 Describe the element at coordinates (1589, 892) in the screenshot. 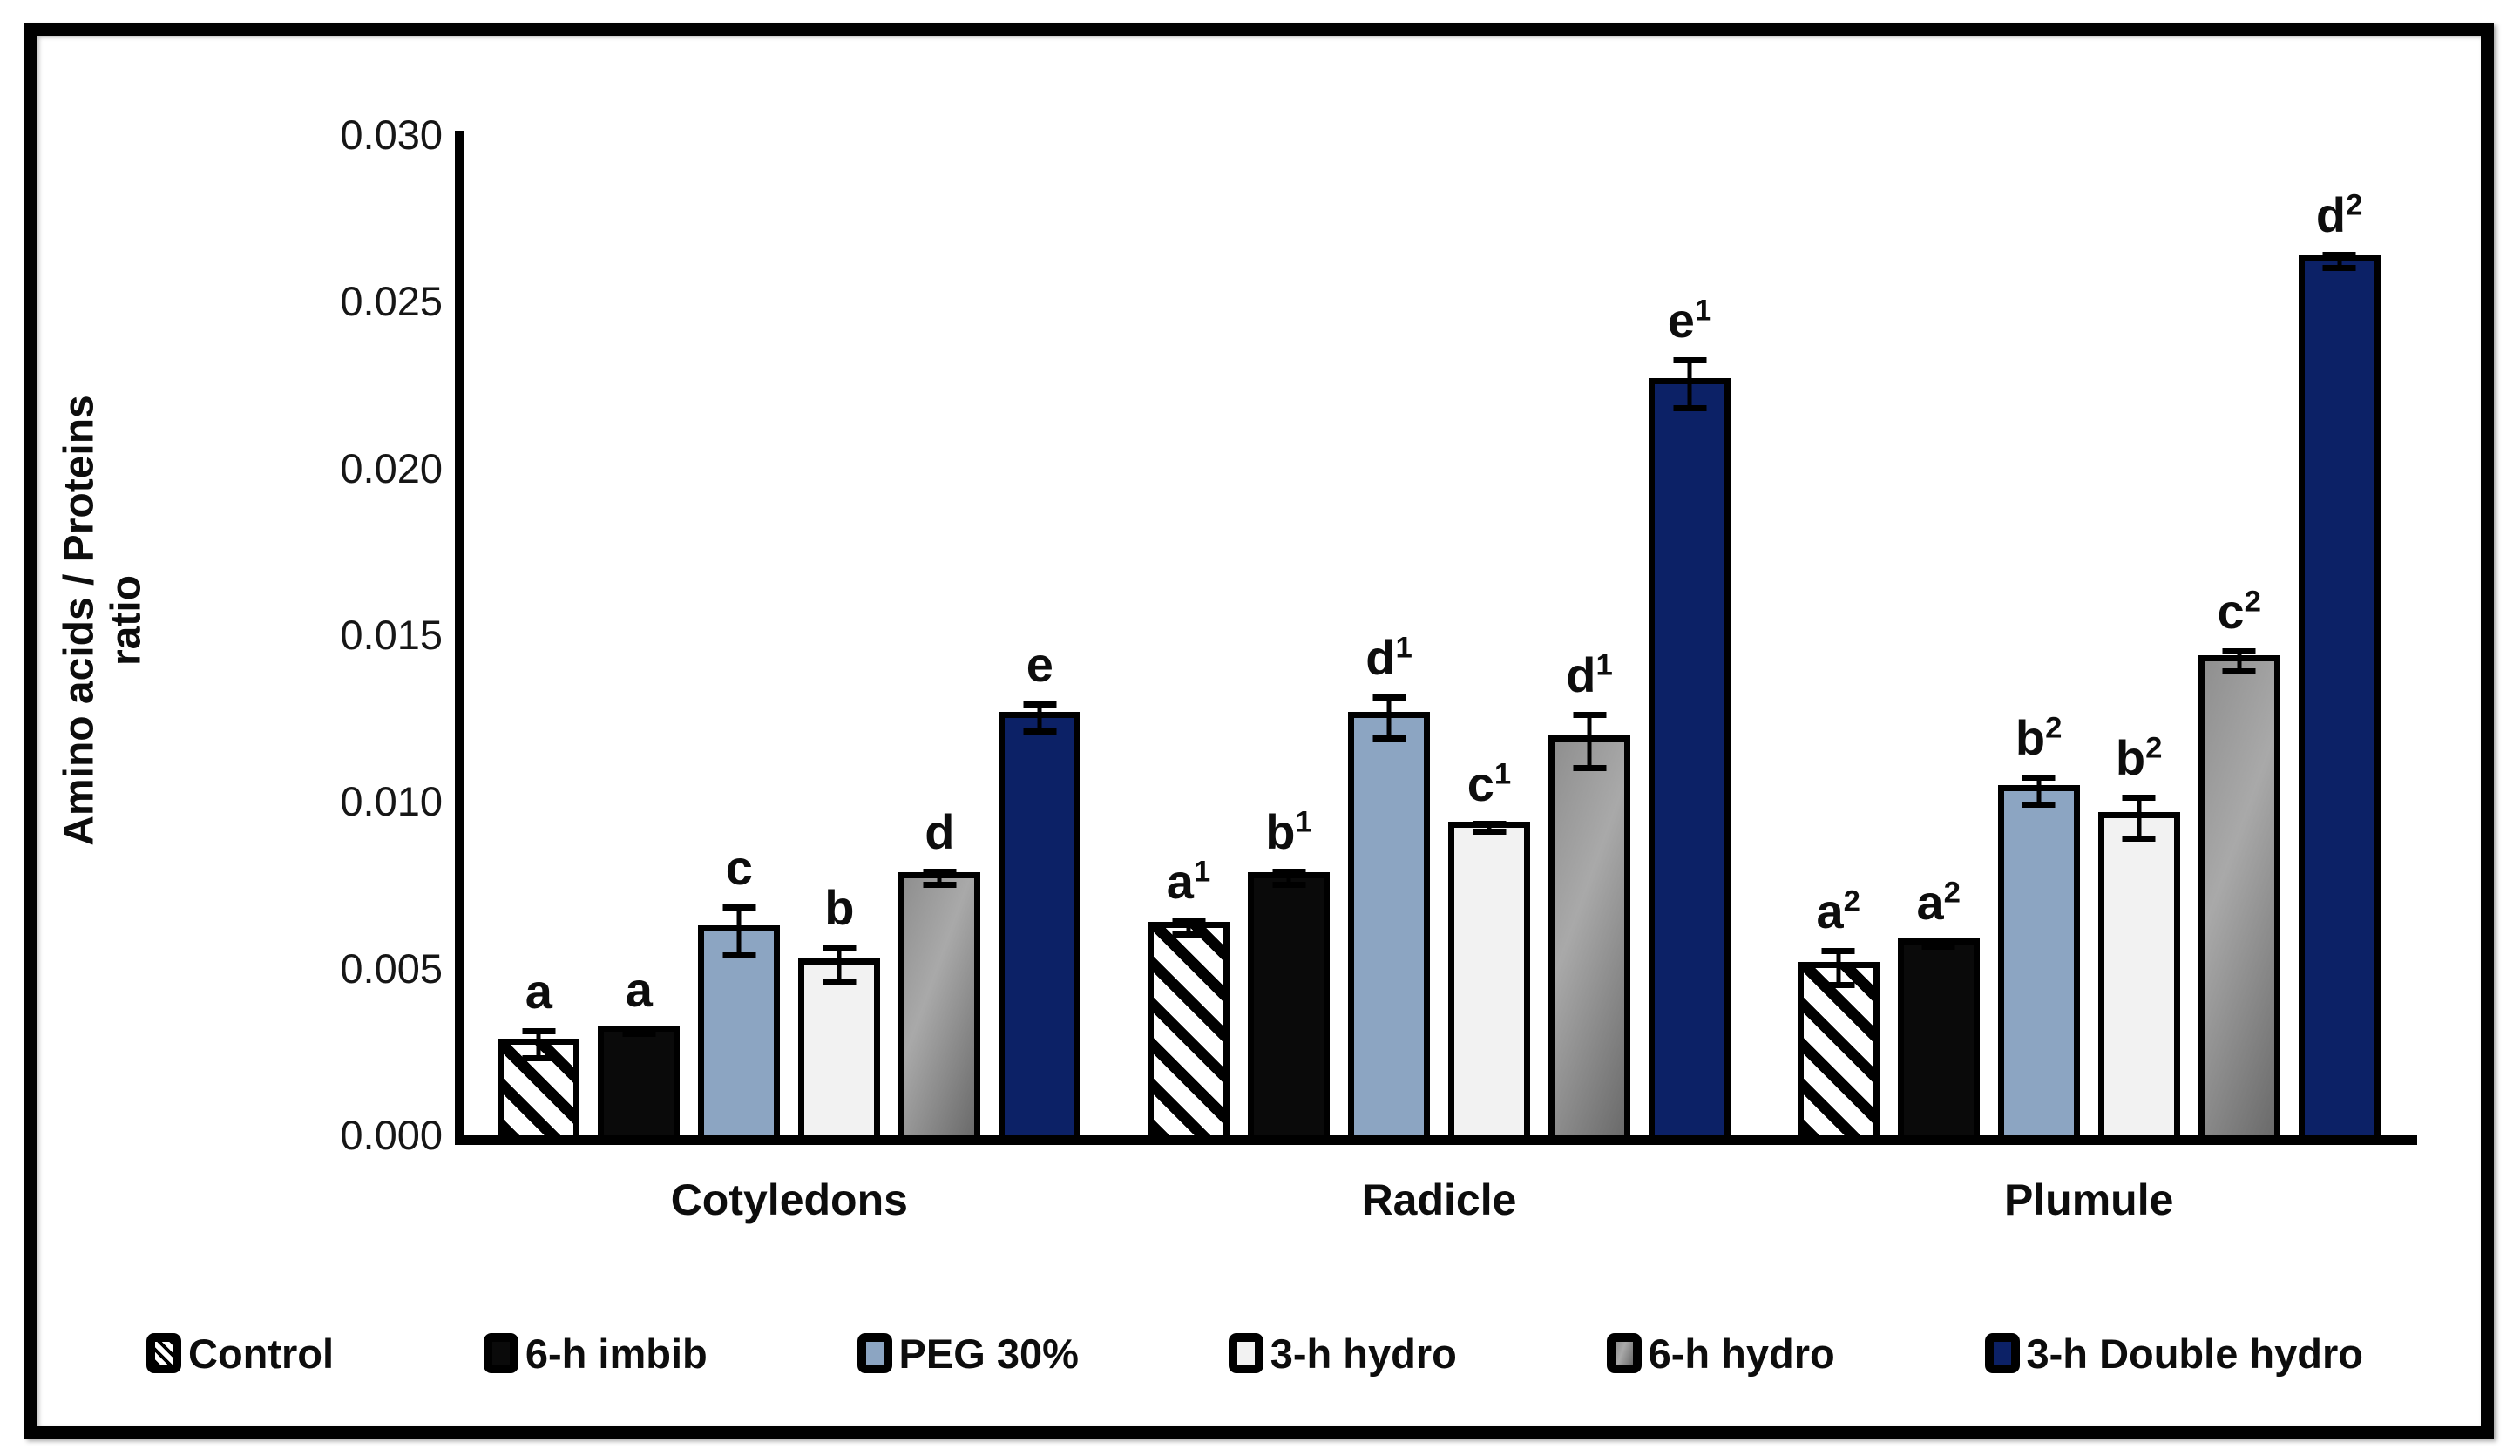

I see `bar-6-h-hydro-radicle: d1` at that location.